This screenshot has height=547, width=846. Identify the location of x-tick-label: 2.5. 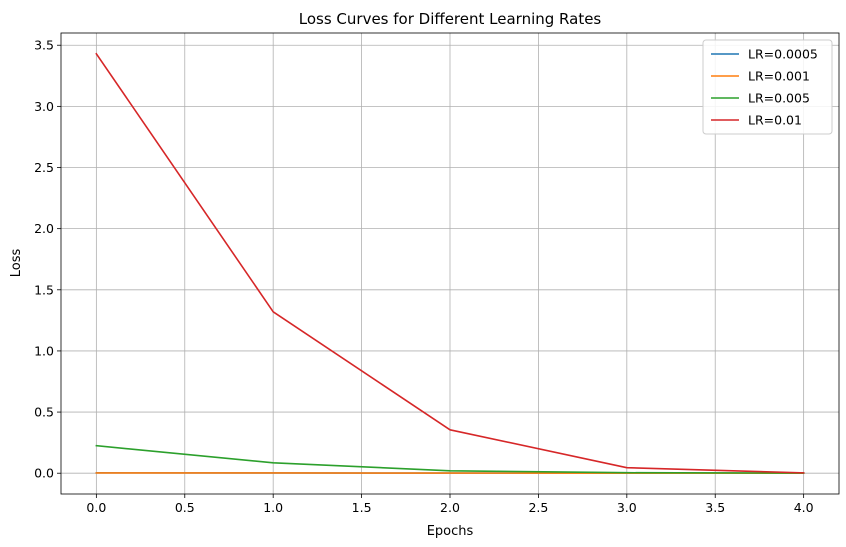
(538, 507).